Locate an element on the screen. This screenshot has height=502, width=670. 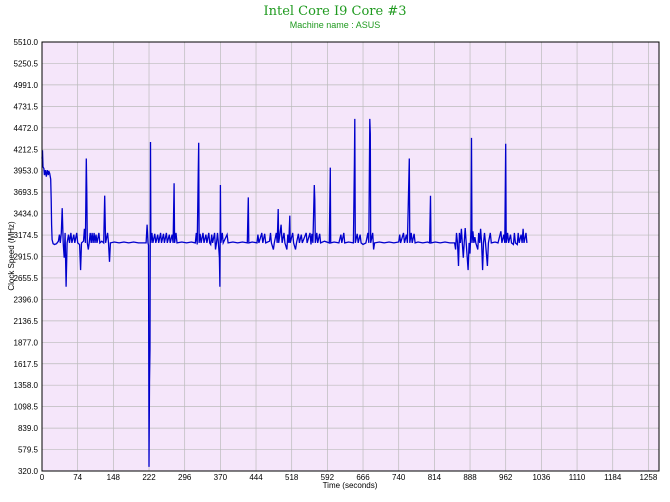
y-tick-label: 1358.0 is located at coordinates (26, 385).